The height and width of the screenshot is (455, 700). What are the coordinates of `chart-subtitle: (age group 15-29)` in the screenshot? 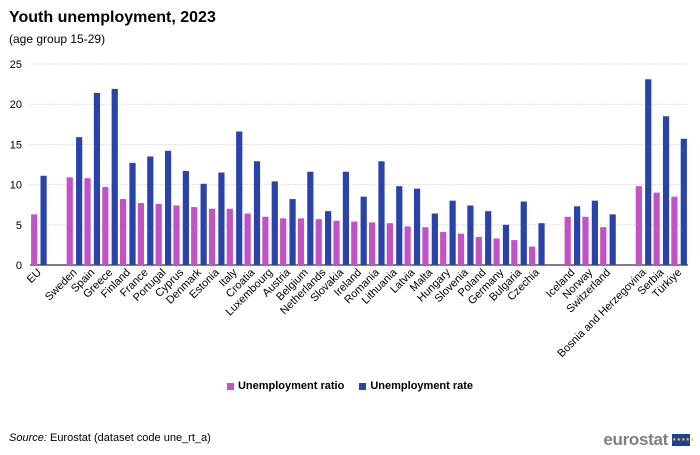 It's located at (57, 39).